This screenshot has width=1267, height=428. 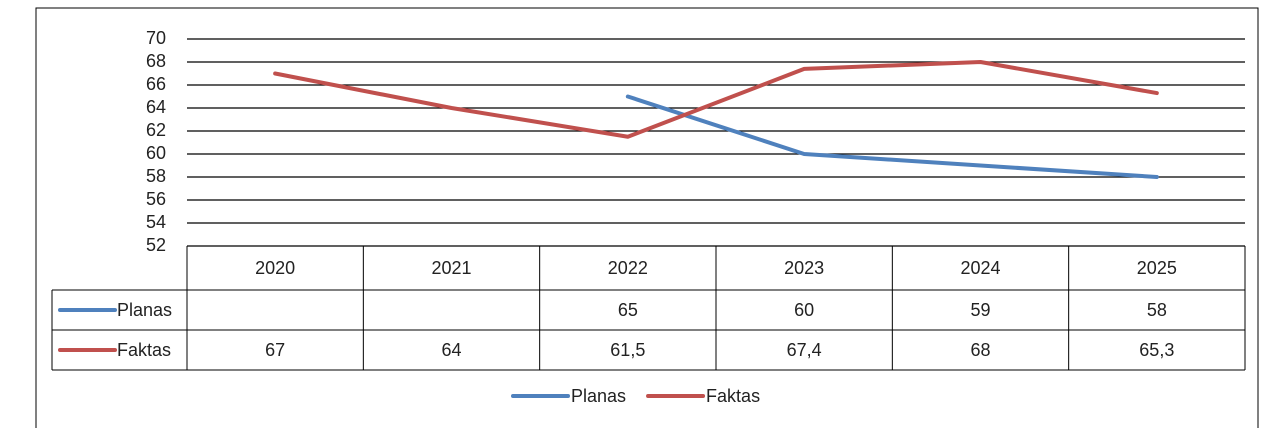 What do you see at coordinates (275, 268) in the screenshot?
I see `x-tick-label: 2020` at bounding box center [275, 268].